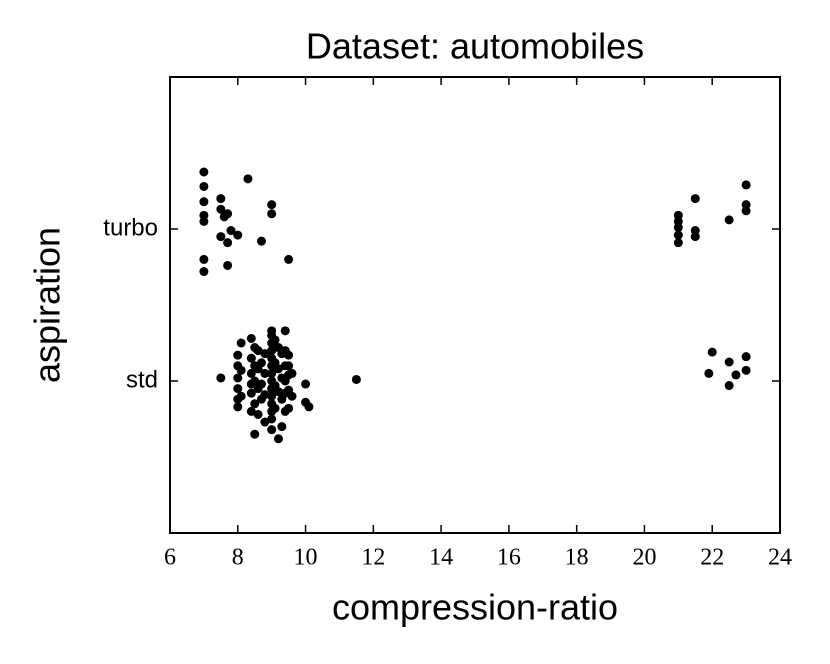 Image resolution: width=830 pixels, height=664 pixels. I want to click on x-tick-label: 22, so click(712, 558).